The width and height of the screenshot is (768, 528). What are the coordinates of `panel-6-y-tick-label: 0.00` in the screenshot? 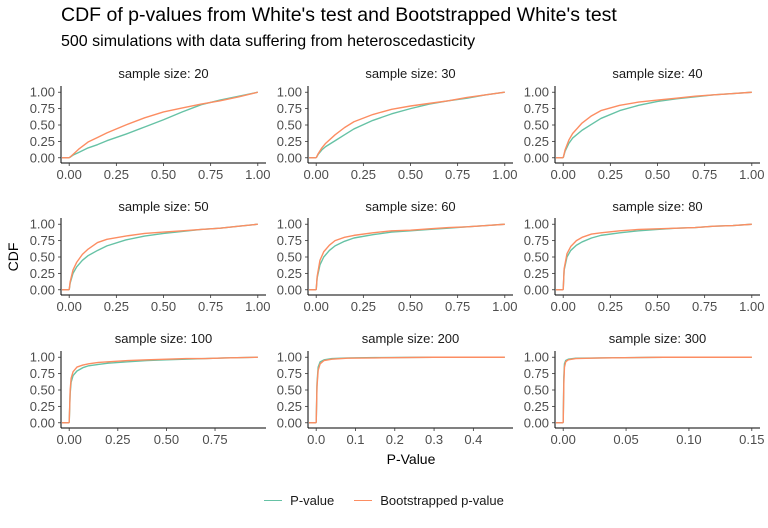 It's located at (536, 289).